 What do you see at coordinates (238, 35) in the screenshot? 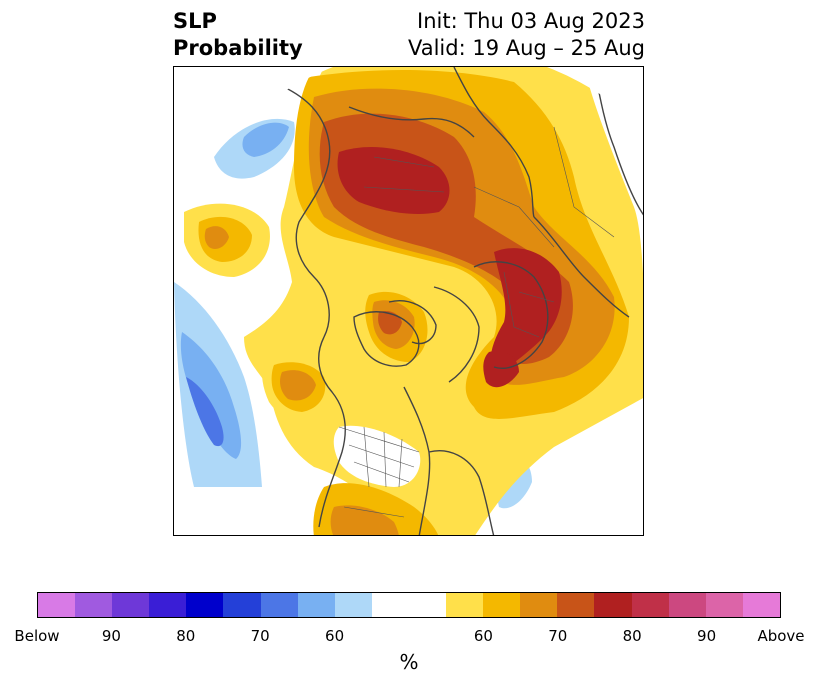
I see `title-left: SLP Probability` at bounding box center [238, 35].